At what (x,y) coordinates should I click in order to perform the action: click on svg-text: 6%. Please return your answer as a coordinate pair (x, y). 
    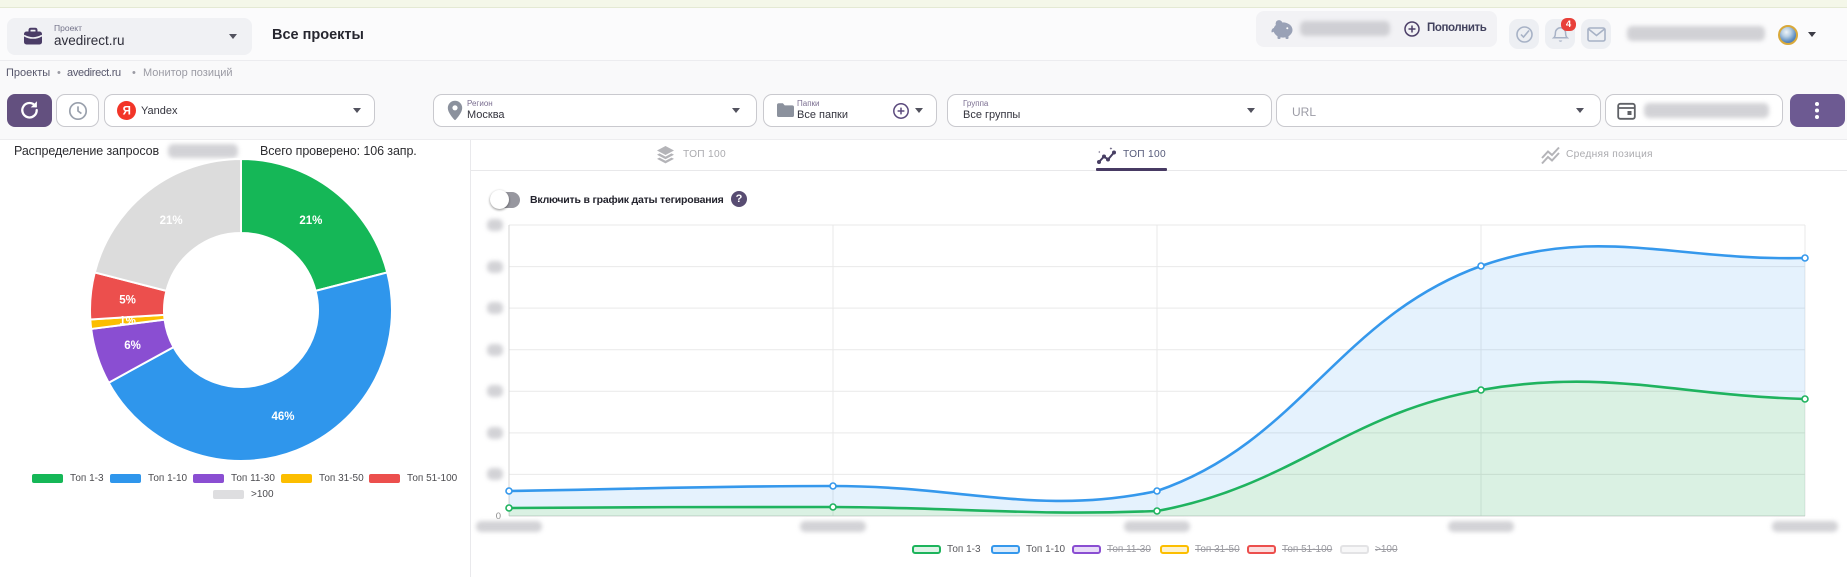
    Looking at the image, I should click on (132, 346).